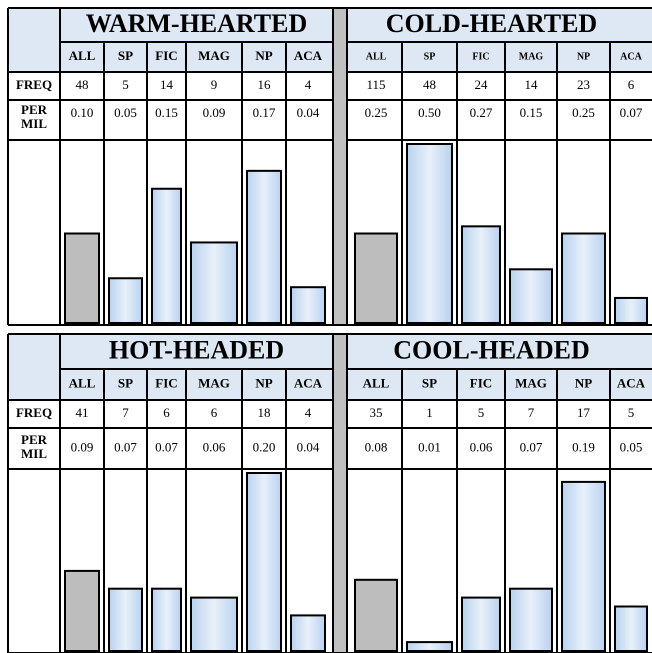  What do you see at coordinates (429, 412) in the screenshot?
I see `freq-value: 1` at bounding box center [429, 412].